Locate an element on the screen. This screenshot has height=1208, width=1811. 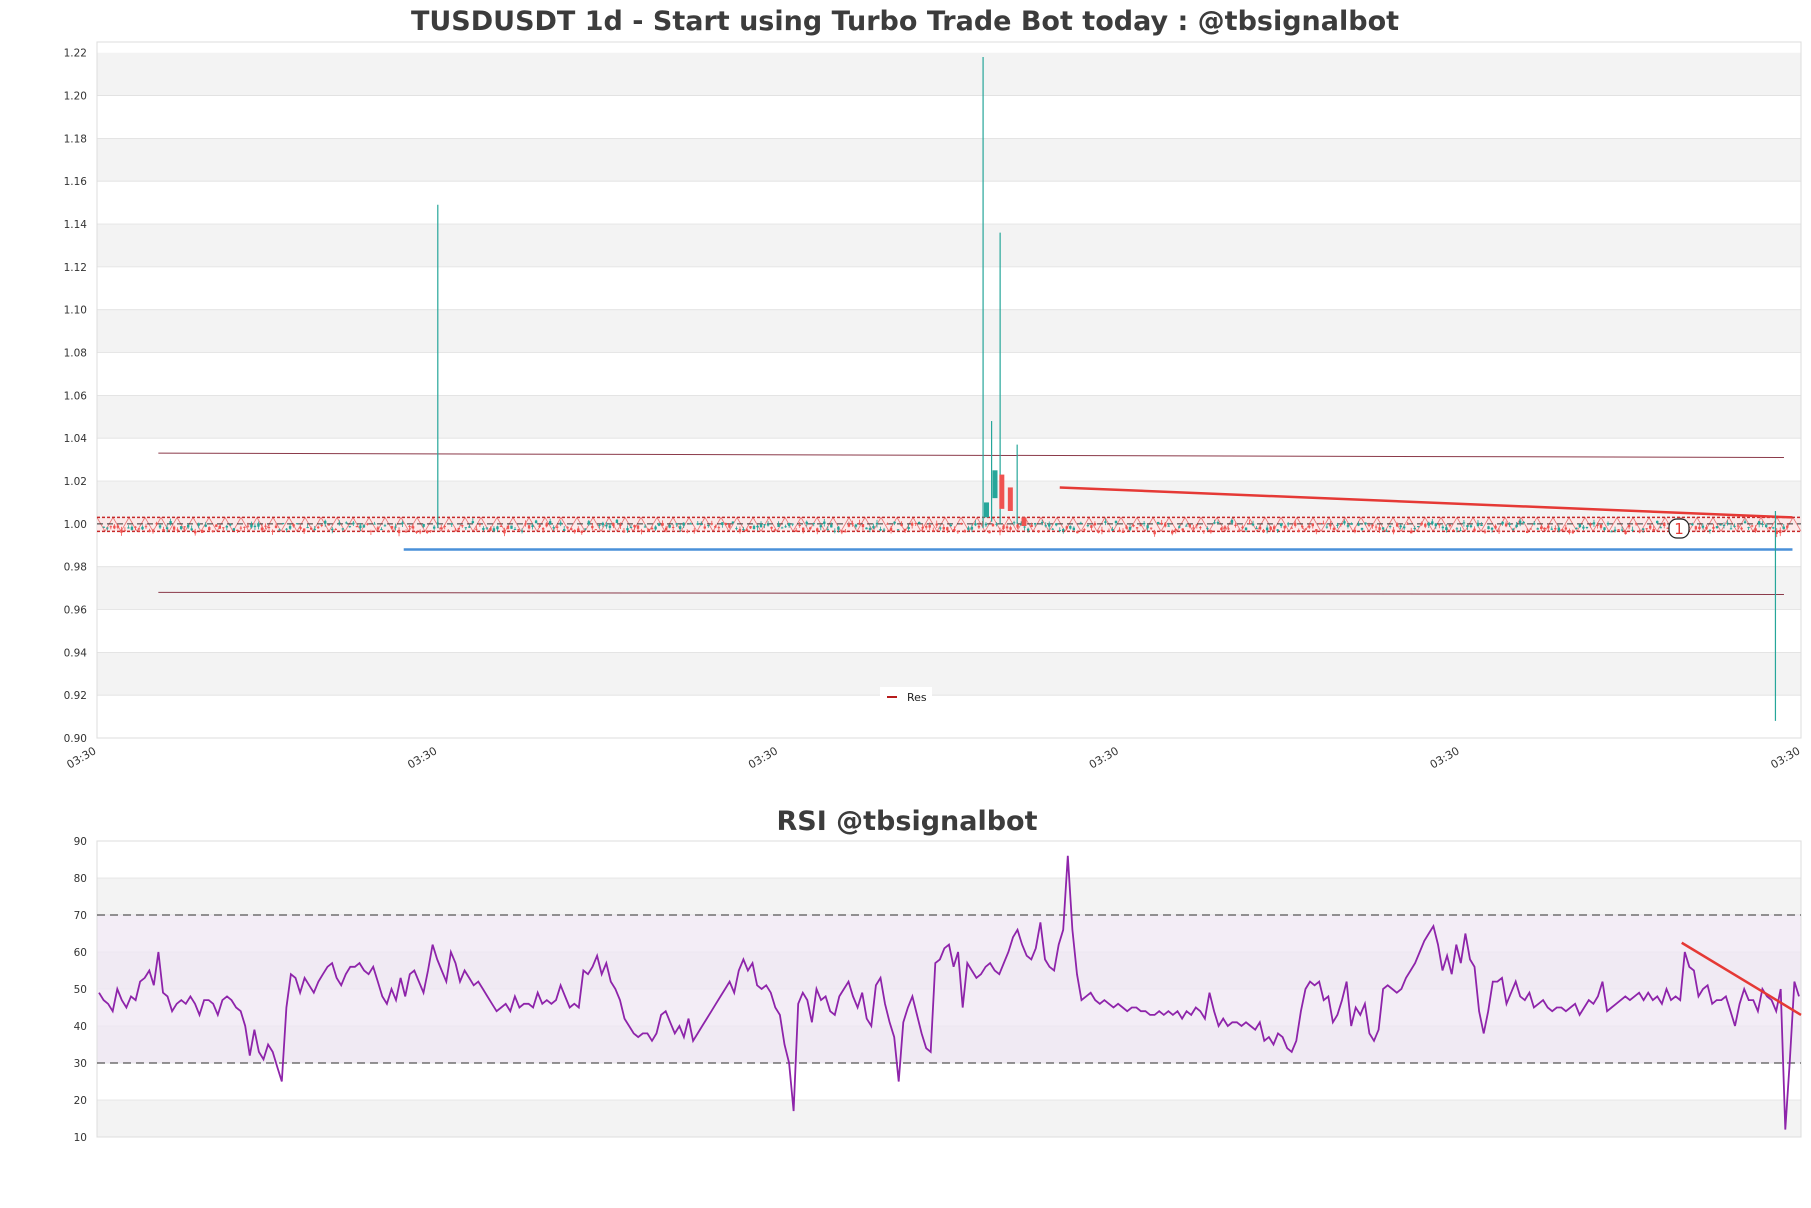
rsi-grid-band is located at coordinates (949, 1118).